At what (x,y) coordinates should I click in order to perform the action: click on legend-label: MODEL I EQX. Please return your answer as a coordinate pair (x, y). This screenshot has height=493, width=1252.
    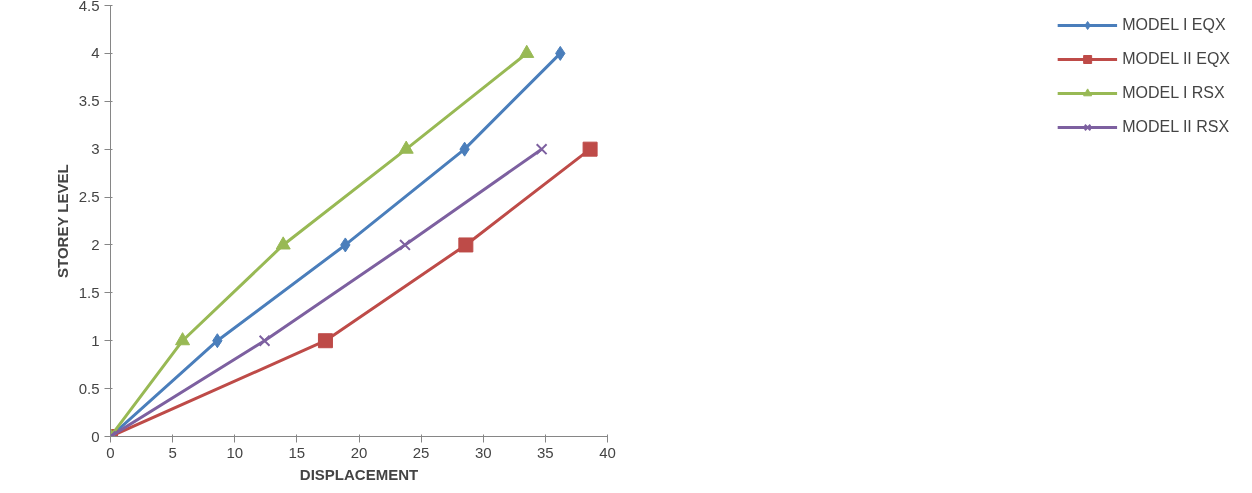
    Looking at the image, I should click on (1174, 25).